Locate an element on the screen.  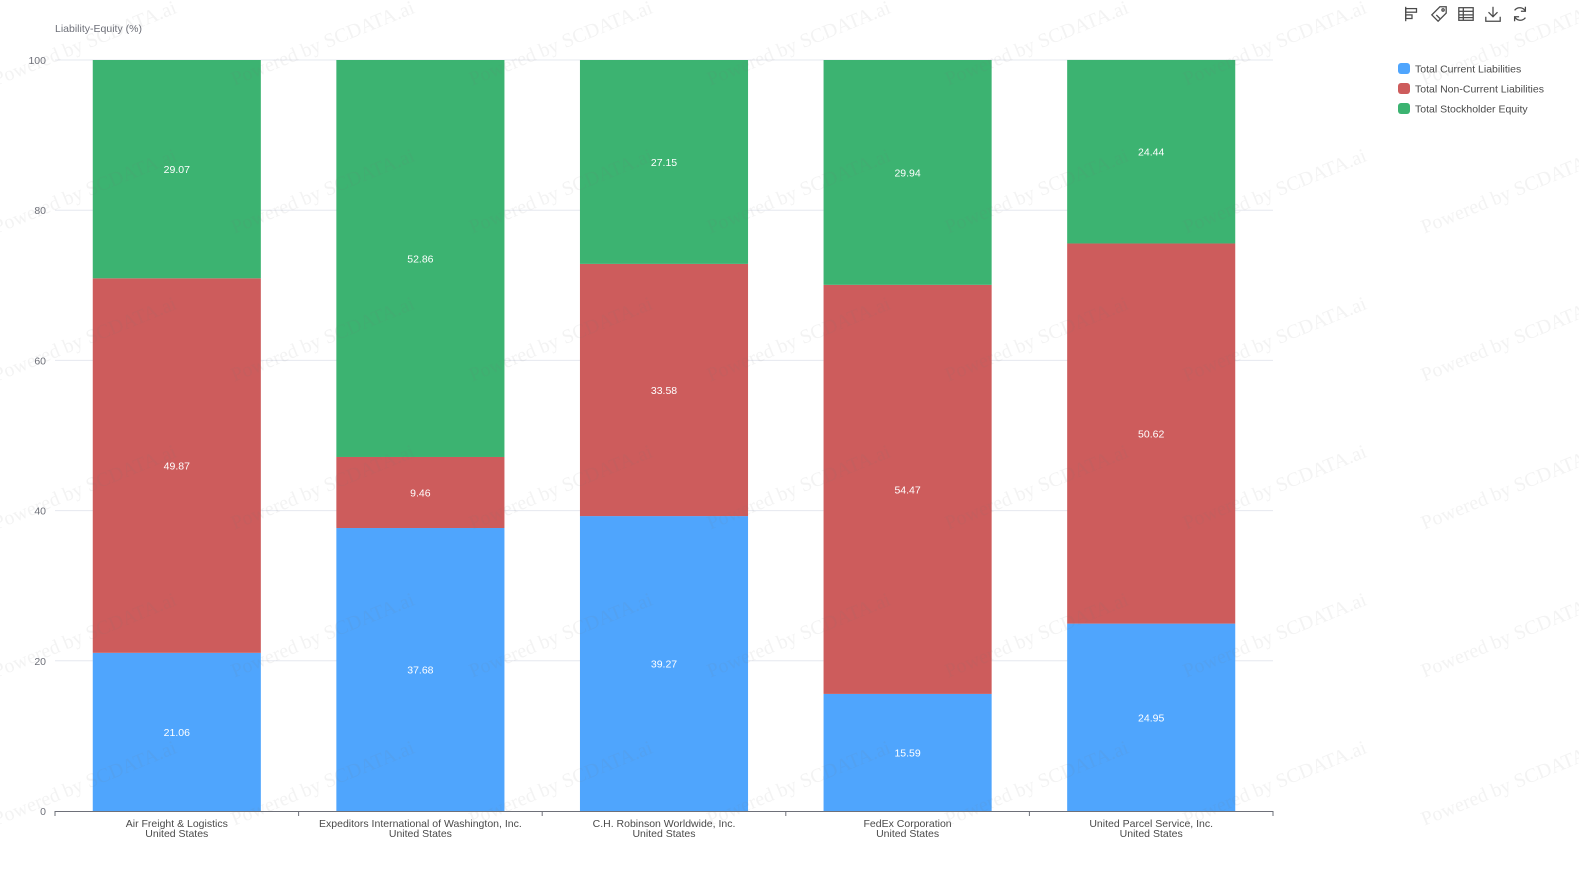
bar-value-label: 33.58 is located at coordinates (664, 391).